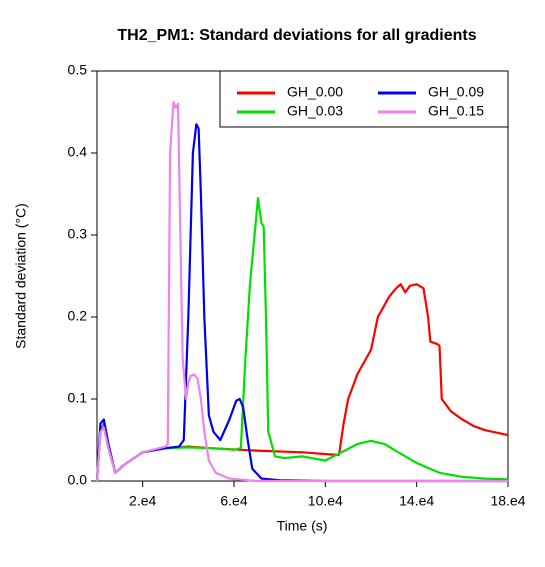 This screenshot has width=545, height=567. I want to click on y-tick-label: 0.5, so click(78, 70).